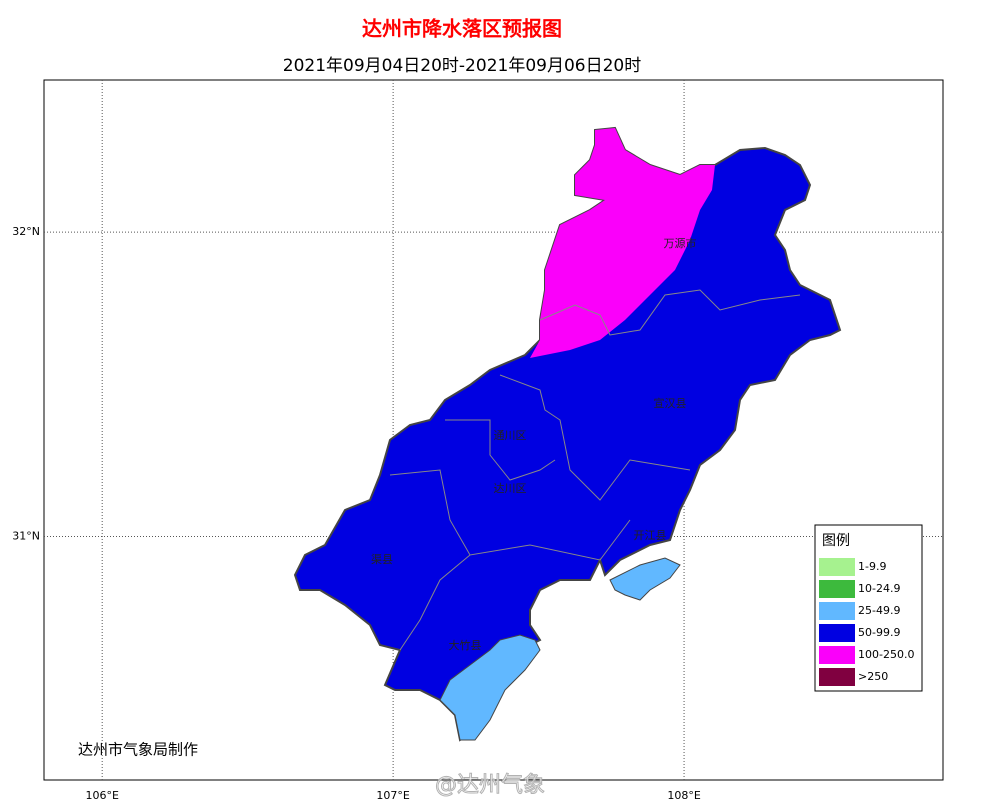  Describe the element at coordinates (879, 632) in the screenshot. I see `legend-label: 50-99.9` at that location.